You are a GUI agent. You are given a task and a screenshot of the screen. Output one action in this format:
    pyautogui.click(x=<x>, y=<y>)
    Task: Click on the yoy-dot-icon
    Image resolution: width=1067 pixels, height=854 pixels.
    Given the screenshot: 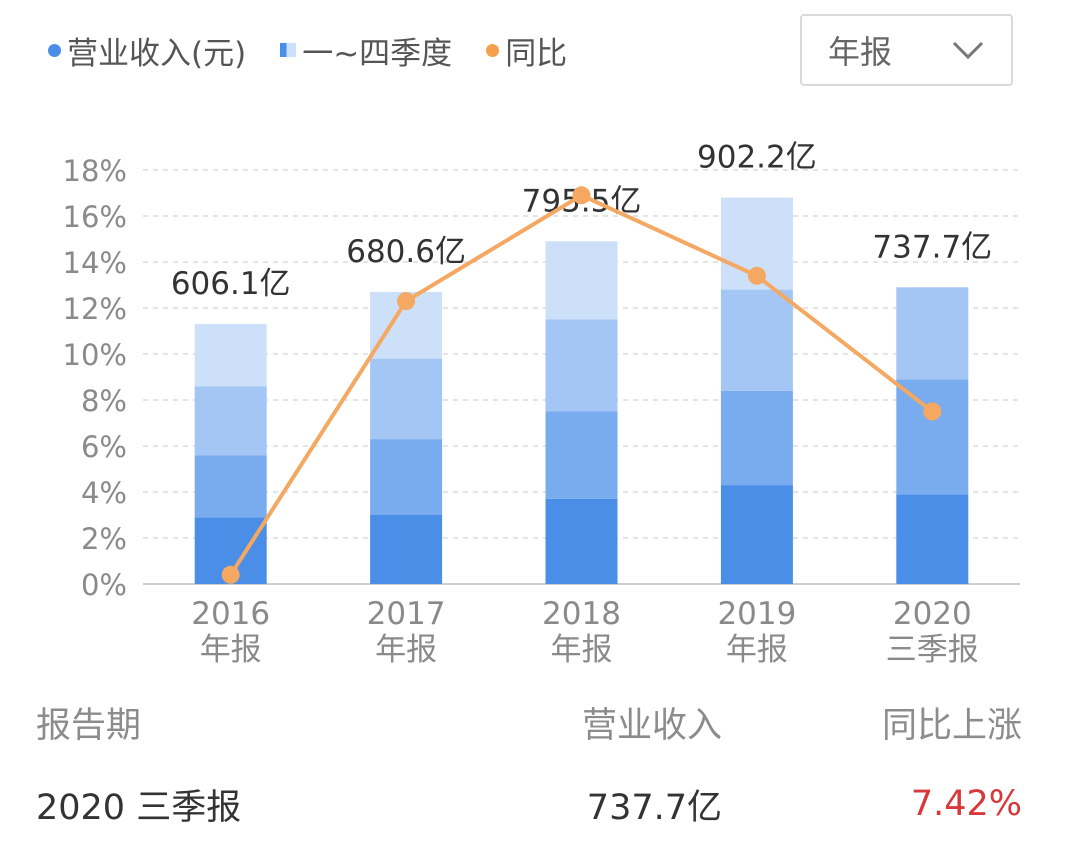 What is the action you would take?
    pyautogui.click(x=493, y=50)
    